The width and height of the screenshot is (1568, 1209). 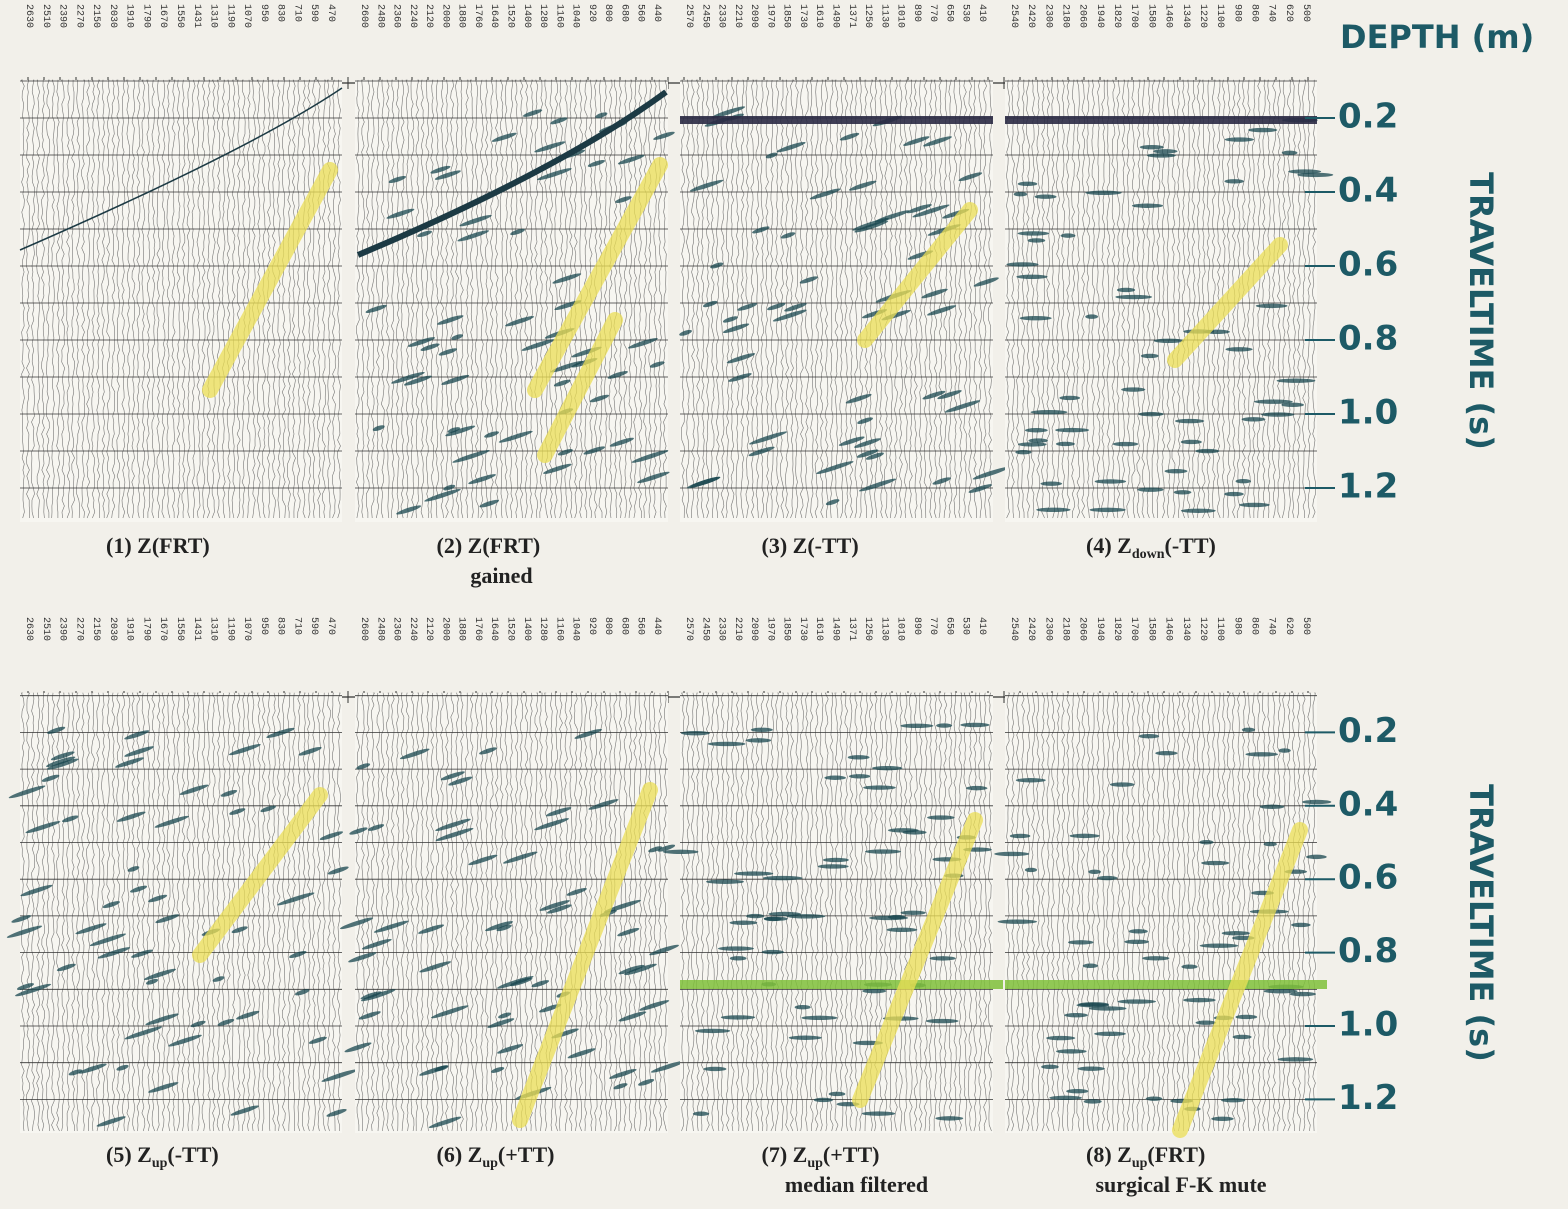 I want to click on depth-label: 1460, so click(x=1168, y=16).